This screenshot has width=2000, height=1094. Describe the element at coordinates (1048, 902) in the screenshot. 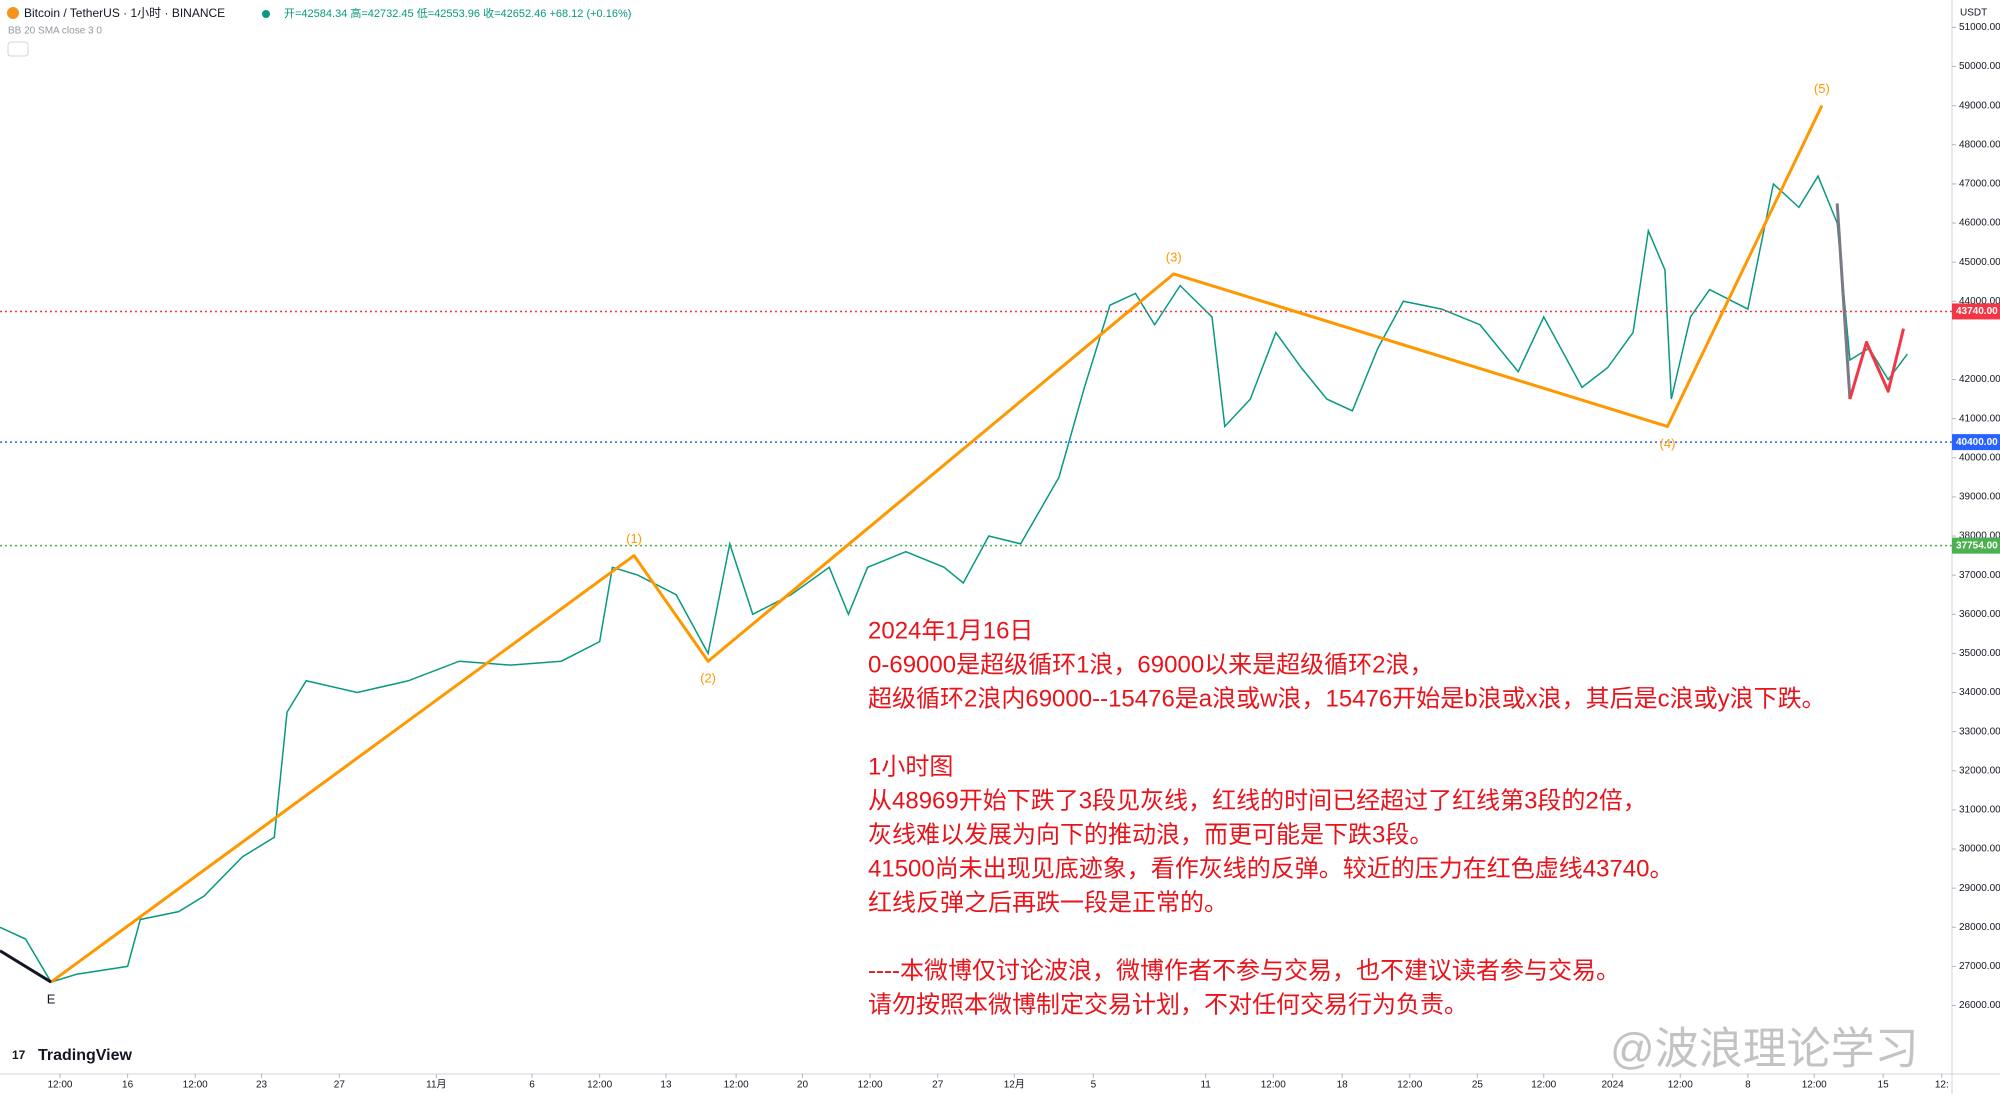

I see `annotation-line: 红线反弹之后再跌一段是正常的。` at that location.